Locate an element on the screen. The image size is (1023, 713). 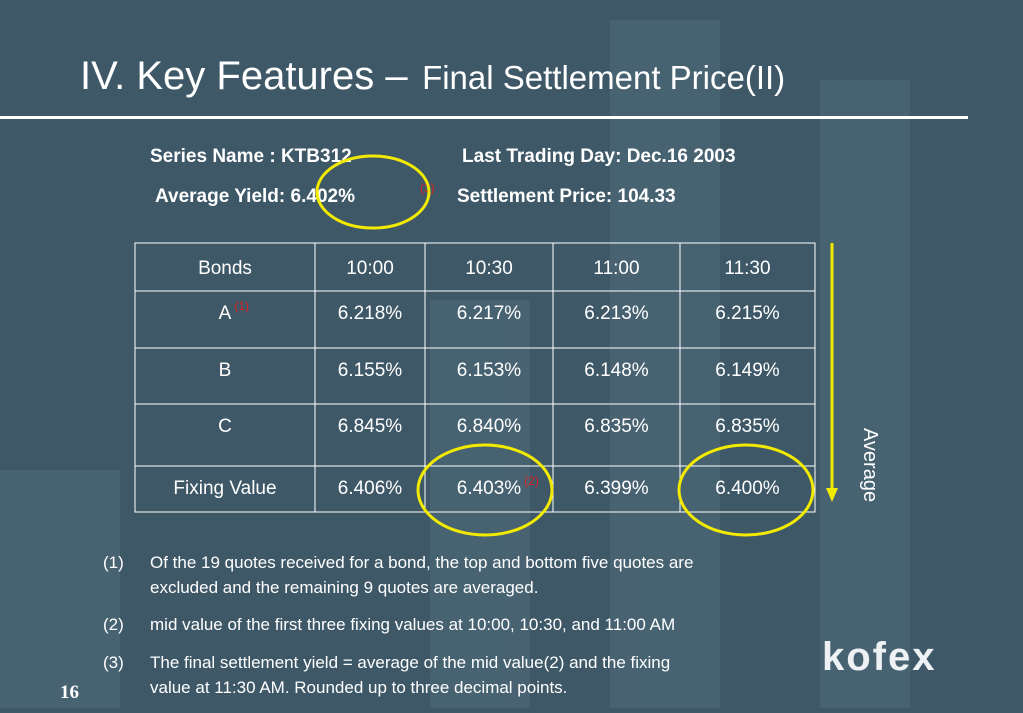
table-cell: 6.215% is located at coordinates (747, 313).